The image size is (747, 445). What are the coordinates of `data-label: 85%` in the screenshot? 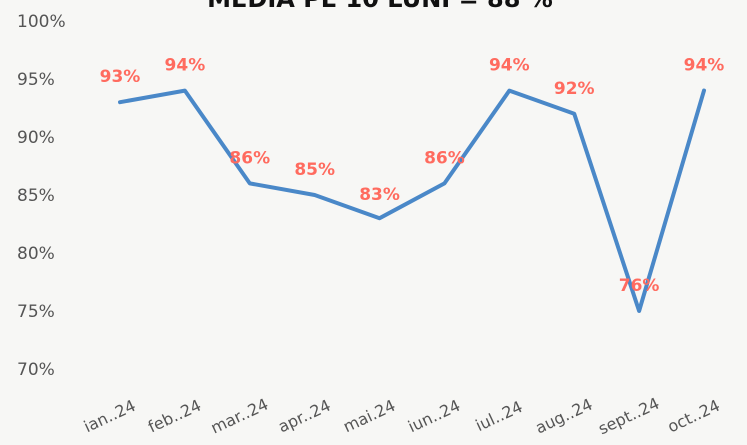 It's located at (314, 170).